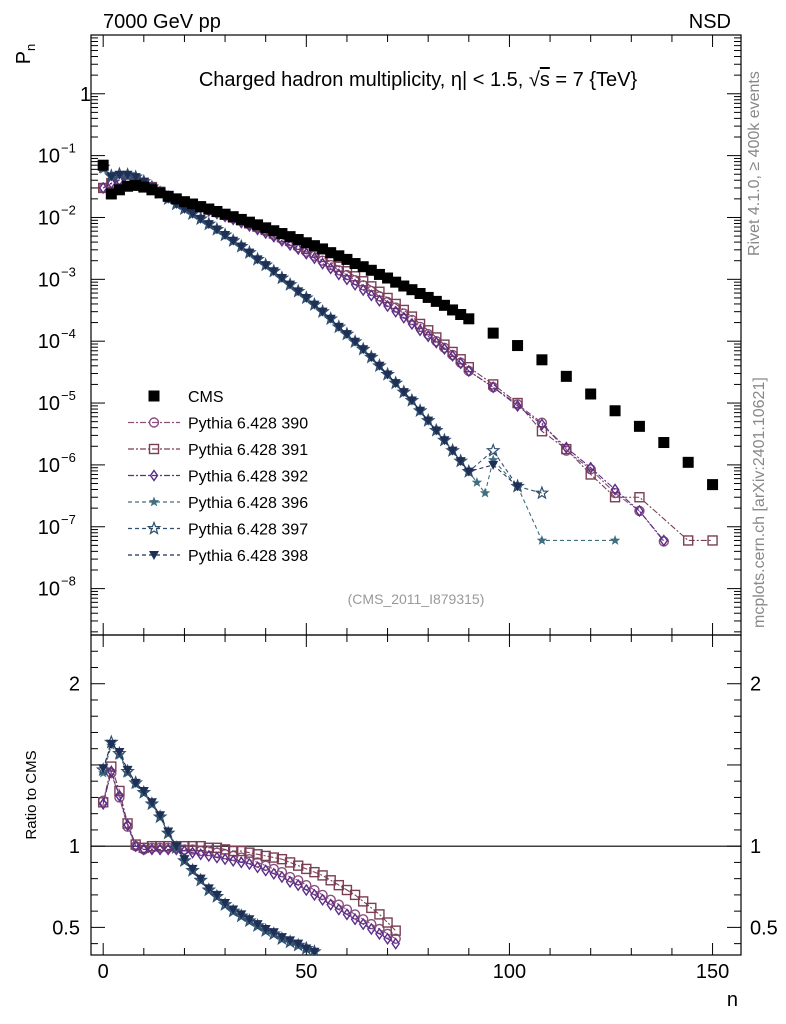  What do you see at coordinates (85, 95) in the screenshot?
I see `y-tick-label-main: 1` at bounding box center [85, 95].